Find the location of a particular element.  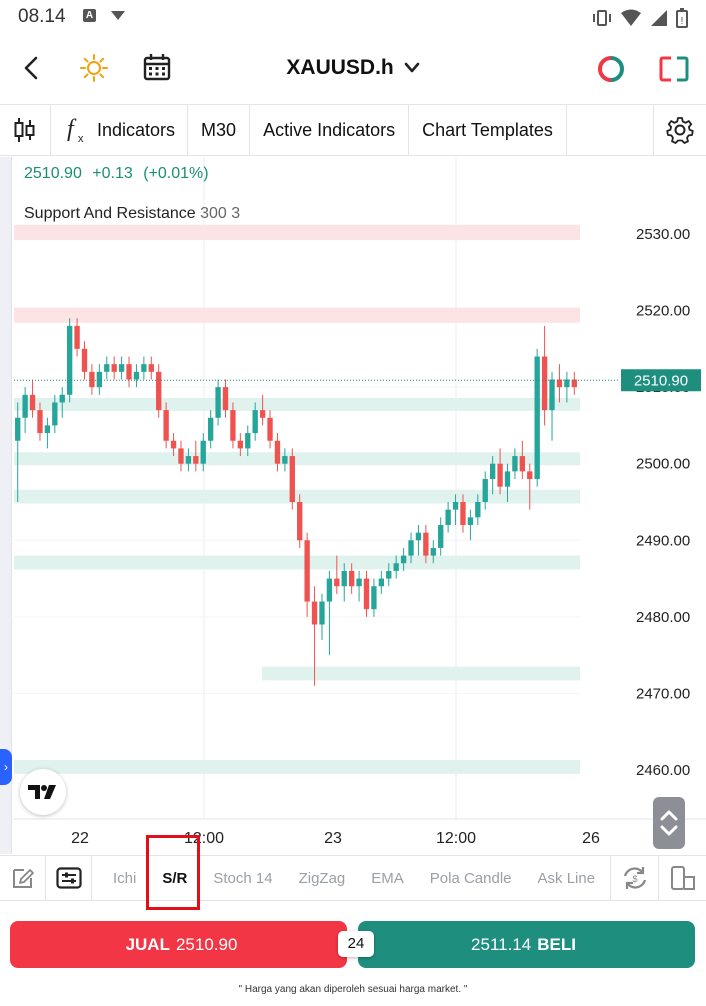

indicator-ema: EMA is located at coordinates (387, 878).